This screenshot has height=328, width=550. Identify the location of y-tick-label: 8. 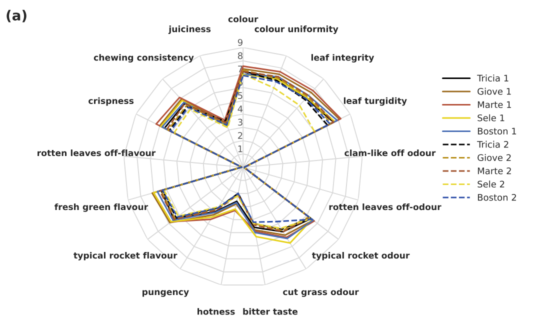
(240, 56).